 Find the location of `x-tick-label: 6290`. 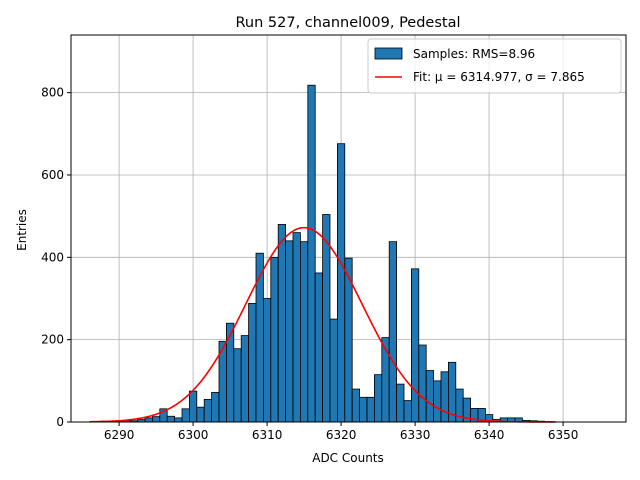

x-tick-label: 6290 is located at coordinates (119, 435).